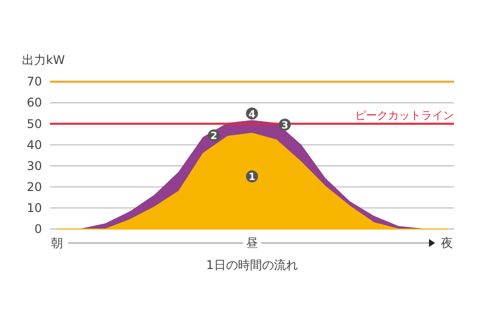 This screenshot has height=324, width=490. I want to click on x-tick-label: 夜, so click(447, 243).